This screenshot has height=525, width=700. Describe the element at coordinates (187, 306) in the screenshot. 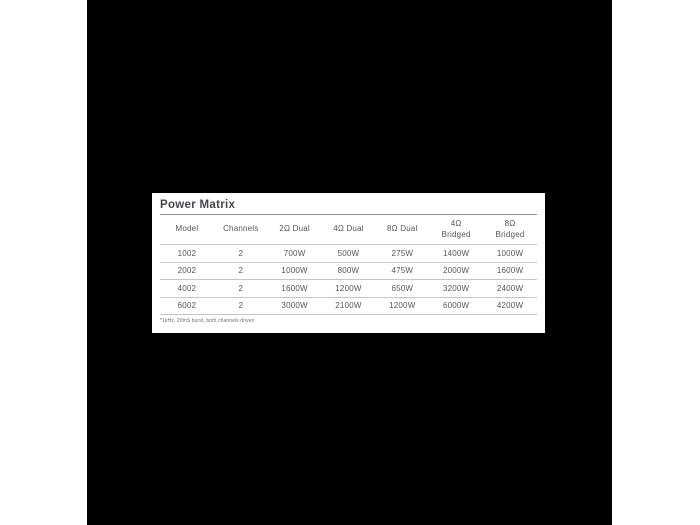

I see `cell-model: 6002` at that location.